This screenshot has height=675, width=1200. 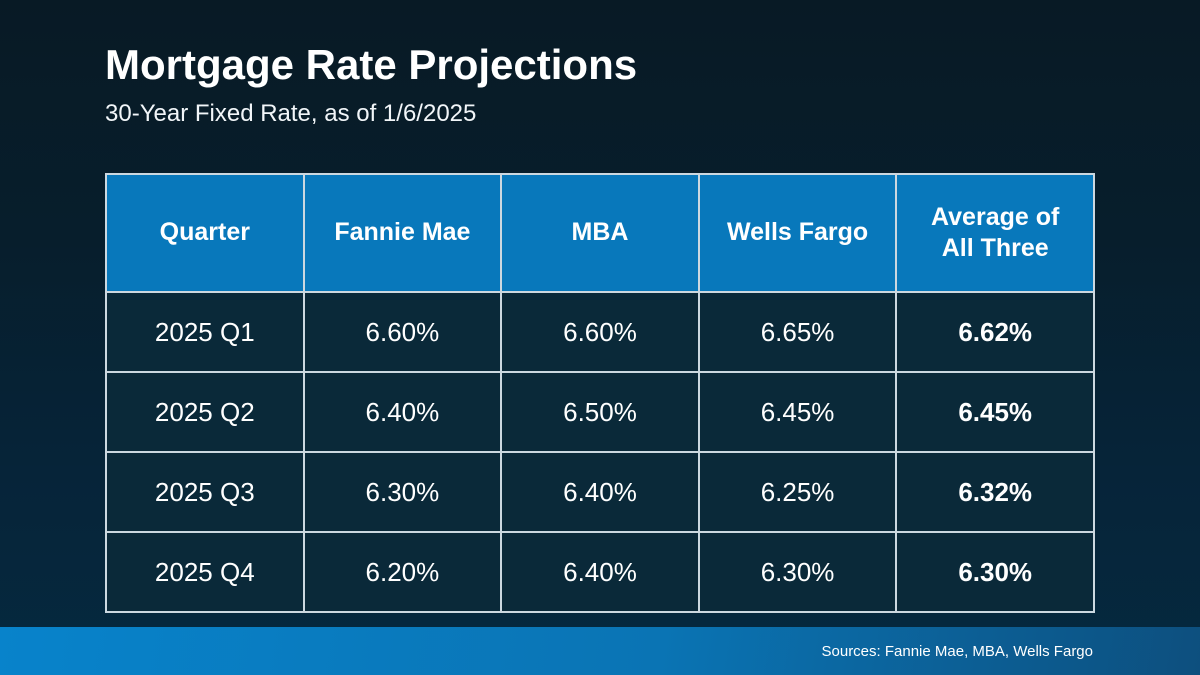 I want to click on table-row: 2025 Q4 6.20% 6.40% 6.30% 6.30%, so click(x=600, y=572).